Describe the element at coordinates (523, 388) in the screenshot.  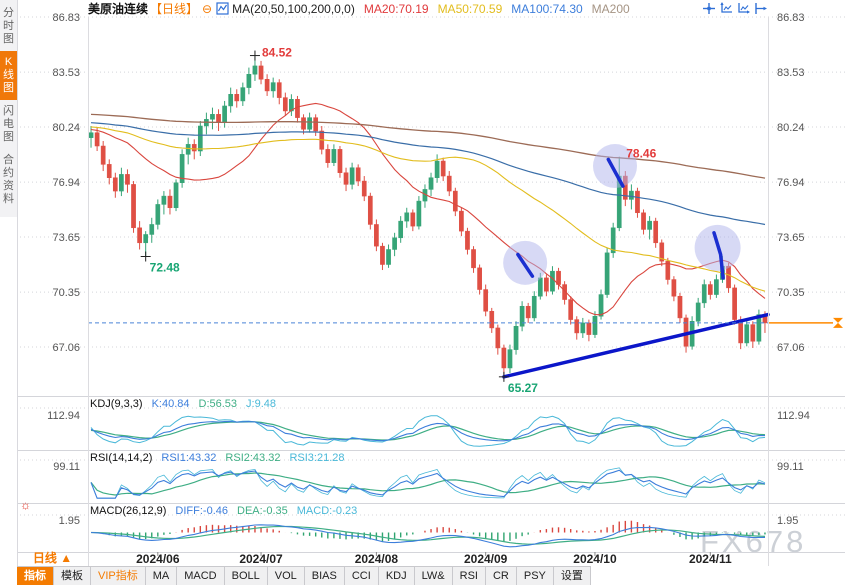
I see `price-annotation: 65.27` at that location.